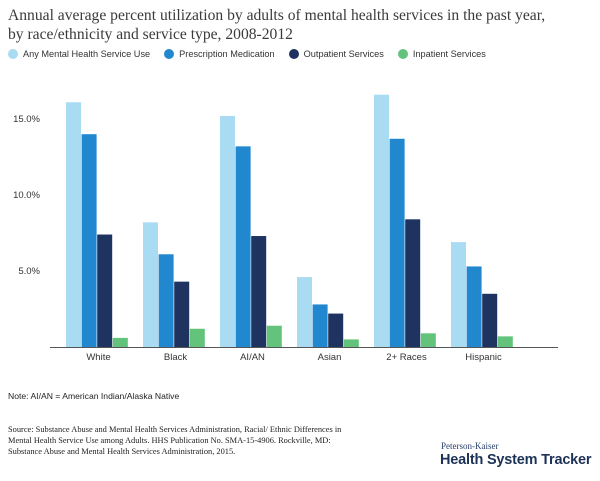 The image size is (600, 481). Describe the element at coordinates (449, 54) in the screenshot. I see `legend-label-inpatient: Inpatient Services` at that location.